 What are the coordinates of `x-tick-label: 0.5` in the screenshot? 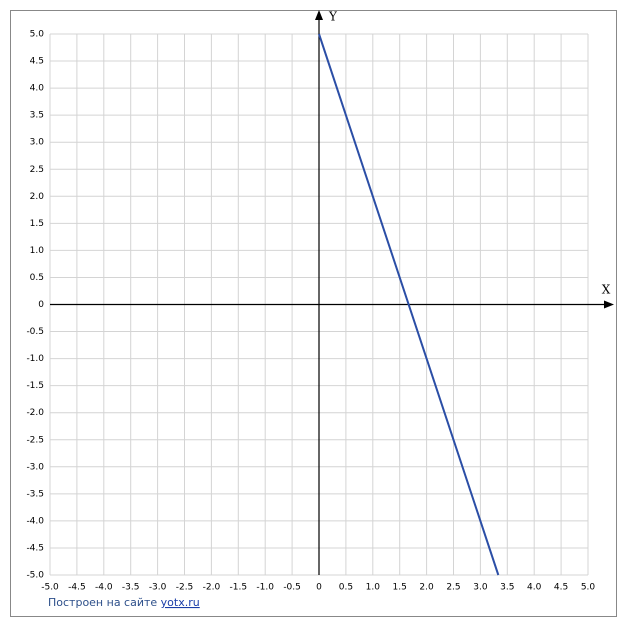 It's located at (346, 588).